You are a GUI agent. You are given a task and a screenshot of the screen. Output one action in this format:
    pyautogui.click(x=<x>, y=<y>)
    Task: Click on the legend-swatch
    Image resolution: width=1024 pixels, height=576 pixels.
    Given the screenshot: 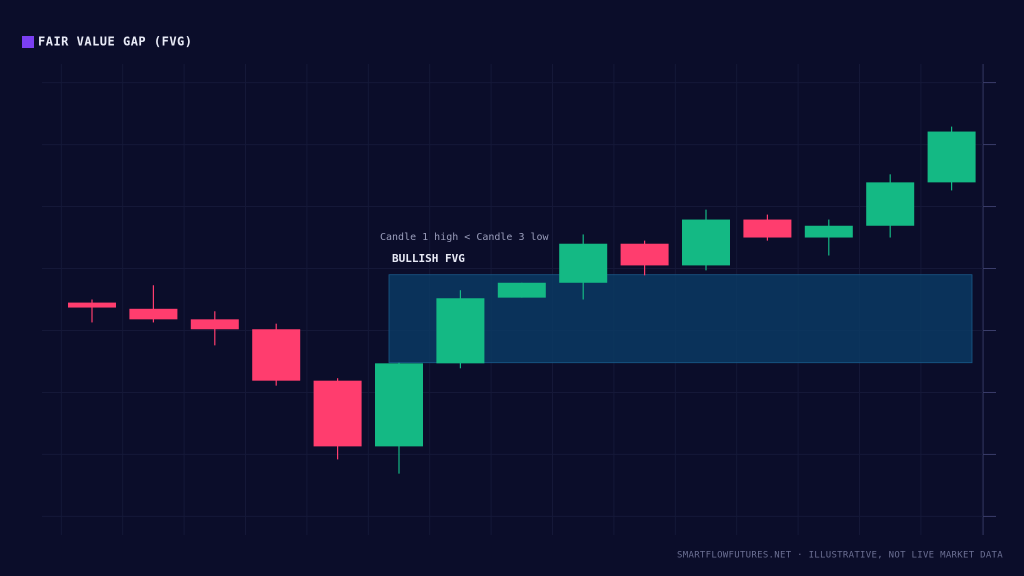 What is the action you would take?
    pyautogui.click(x=28, y=42)
    